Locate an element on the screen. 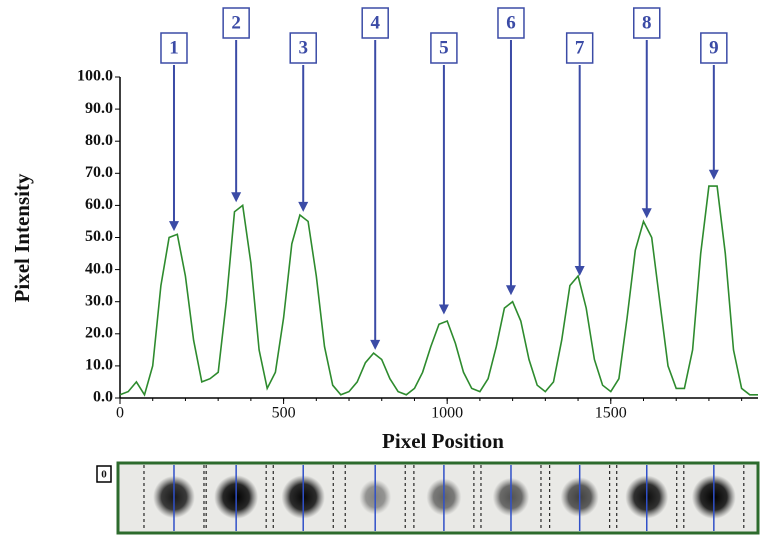 The width and height of the screenshot is (766, 537). y-tick-label: 50.0 is located at coordinates (99, 236).